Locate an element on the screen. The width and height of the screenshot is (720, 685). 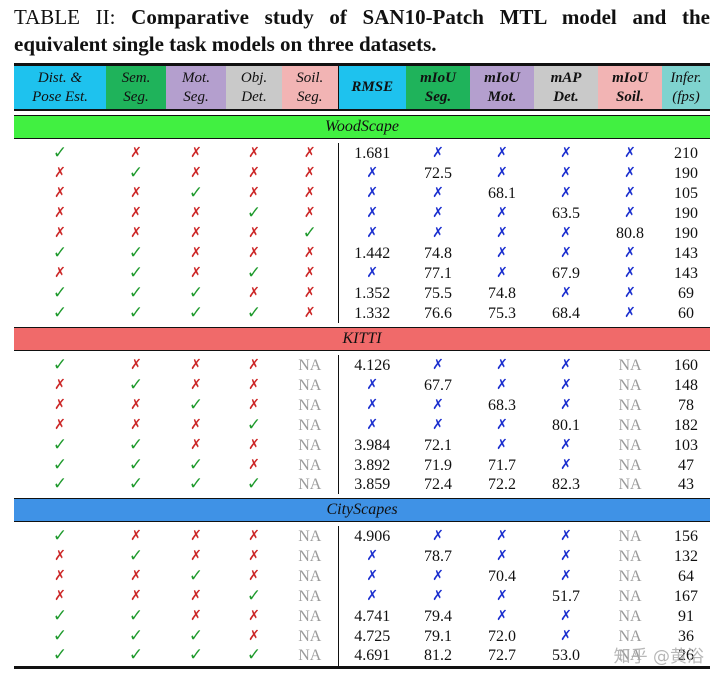
table-row: ✓ ✓ ✓ ✗ NA 3.892 71.9 71.7 ✗ NA 47 is located at coordinates (362, 465).